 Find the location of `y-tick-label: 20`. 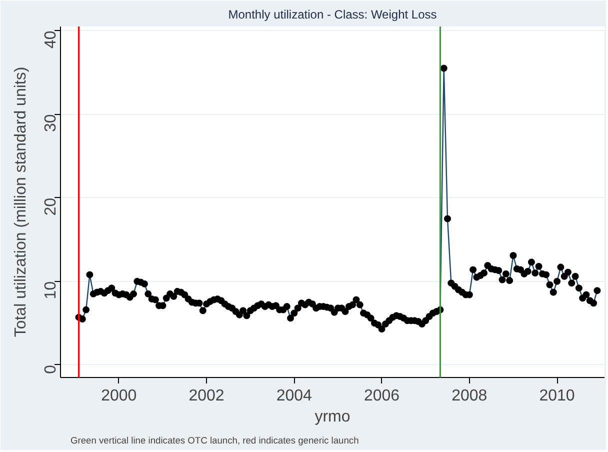

y-tick-label: 20 is located at coordinates (51, 207).